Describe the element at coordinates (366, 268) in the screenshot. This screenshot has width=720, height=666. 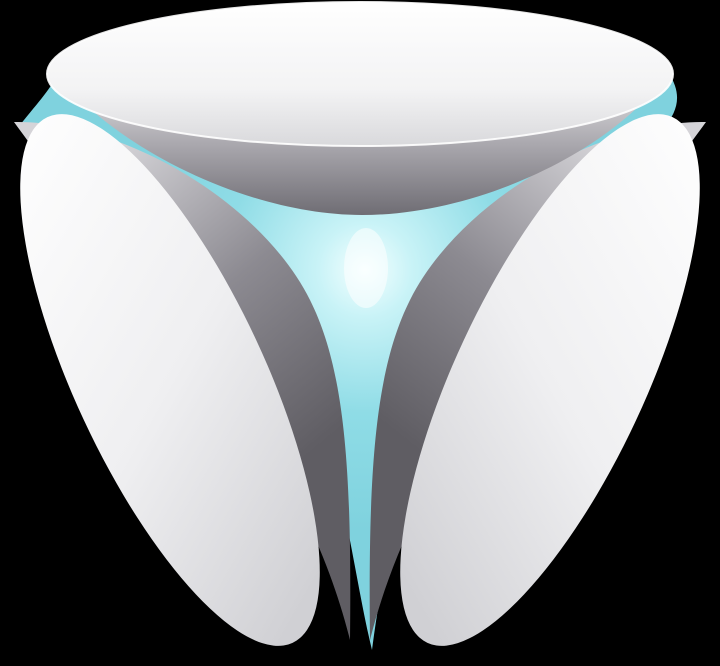
I see `center-glint` at that location.